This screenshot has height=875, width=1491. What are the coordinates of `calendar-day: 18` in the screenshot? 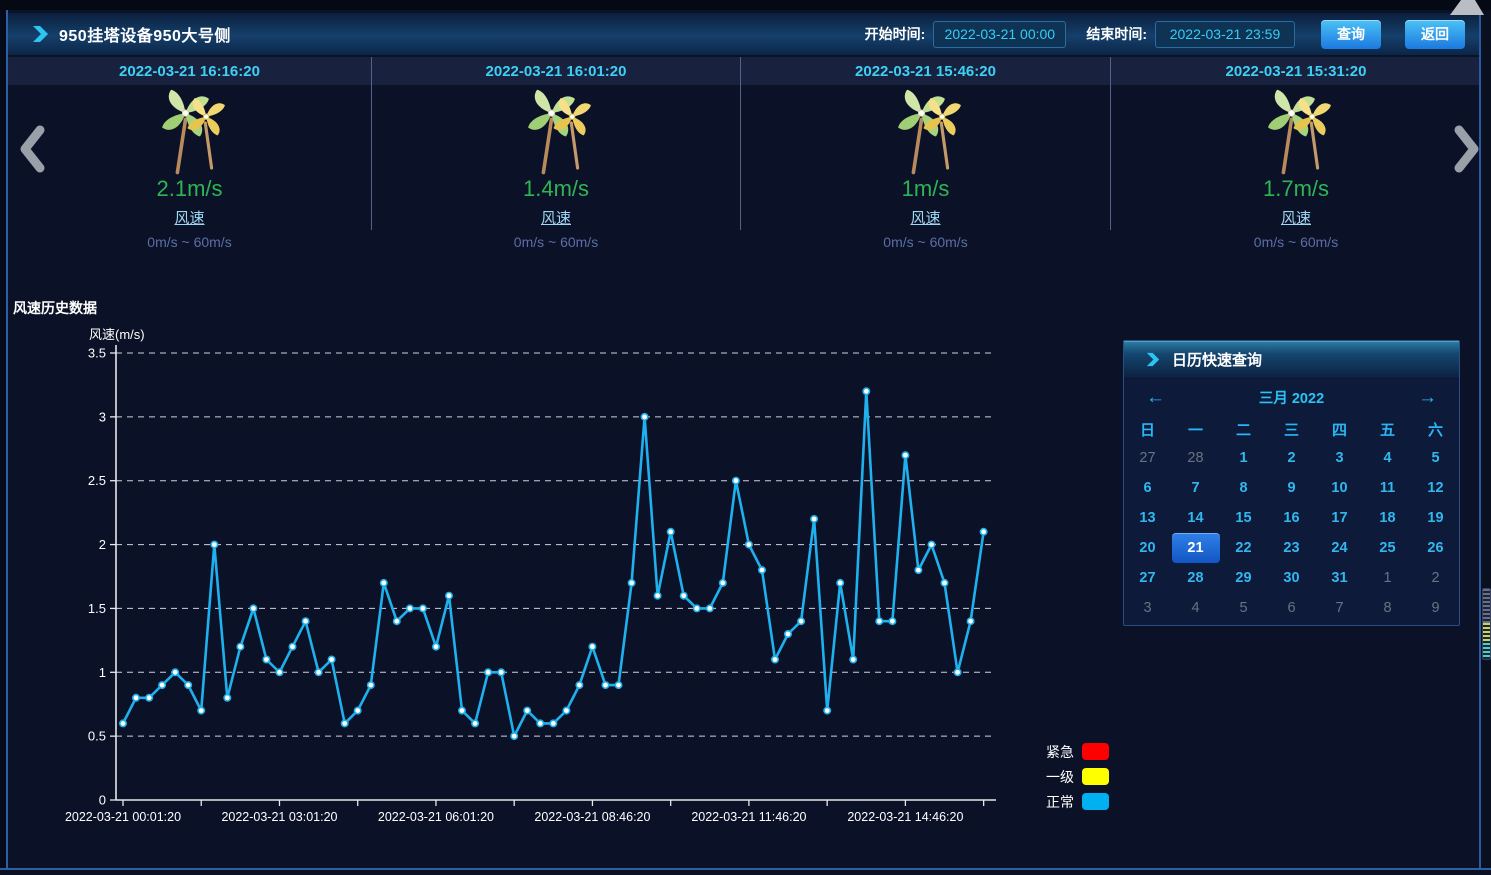 It's located at (1387, 518).